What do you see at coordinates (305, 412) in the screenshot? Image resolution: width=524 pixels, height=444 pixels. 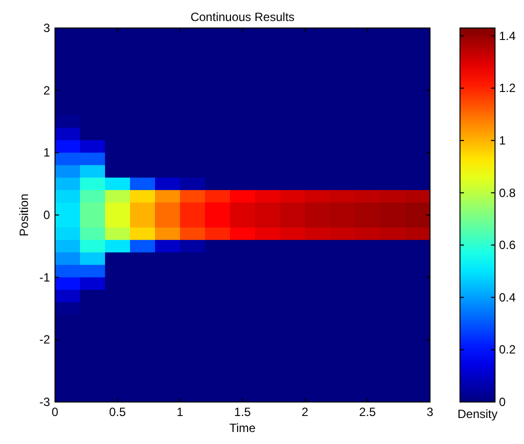 I see `x-tick-label: 2` at bounding box center [305, 412].